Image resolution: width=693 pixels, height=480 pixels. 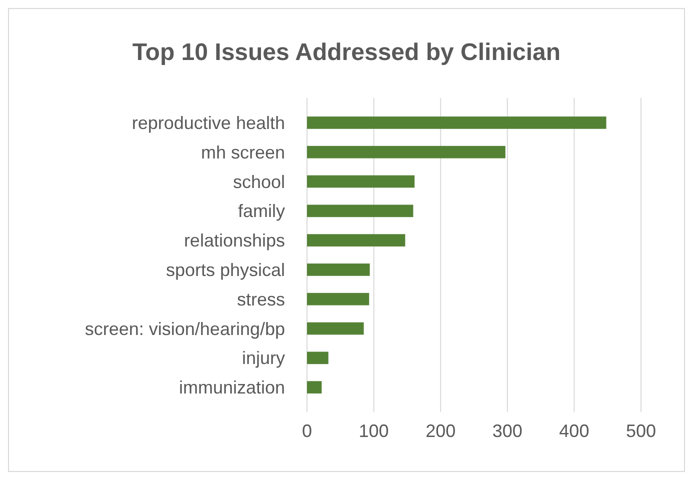 I want to click on x-tick-label: 0, so click(x=307, y=431).